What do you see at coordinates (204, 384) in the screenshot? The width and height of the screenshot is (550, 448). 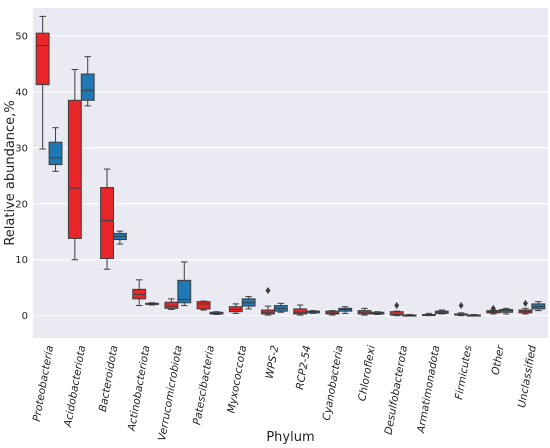 I see `x-category-label: Patescibacteria` at bounding box center [204, 384].